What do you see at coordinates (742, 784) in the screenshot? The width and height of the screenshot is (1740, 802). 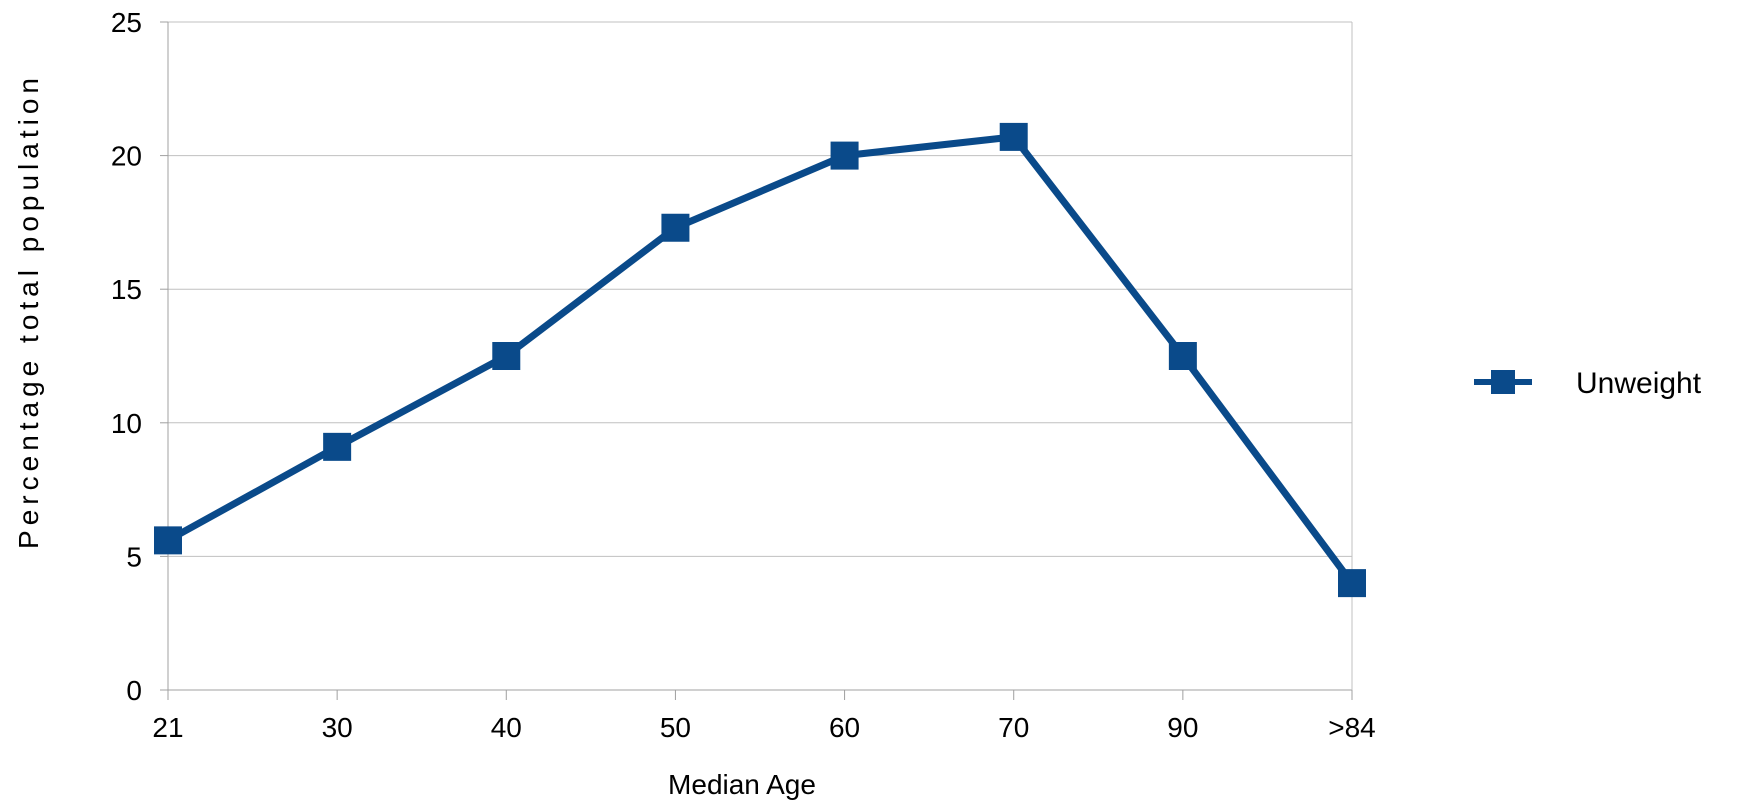 I see `x-axis-title: Median Age` at bounding box center [742, 784].